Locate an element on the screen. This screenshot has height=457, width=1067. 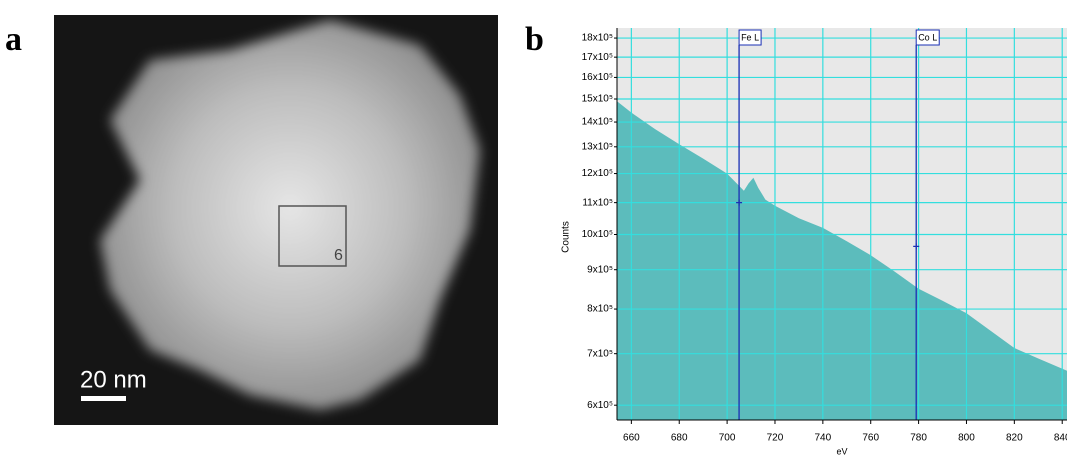
scale-bar-label: 20 nm is located at coordinates (113, 379).